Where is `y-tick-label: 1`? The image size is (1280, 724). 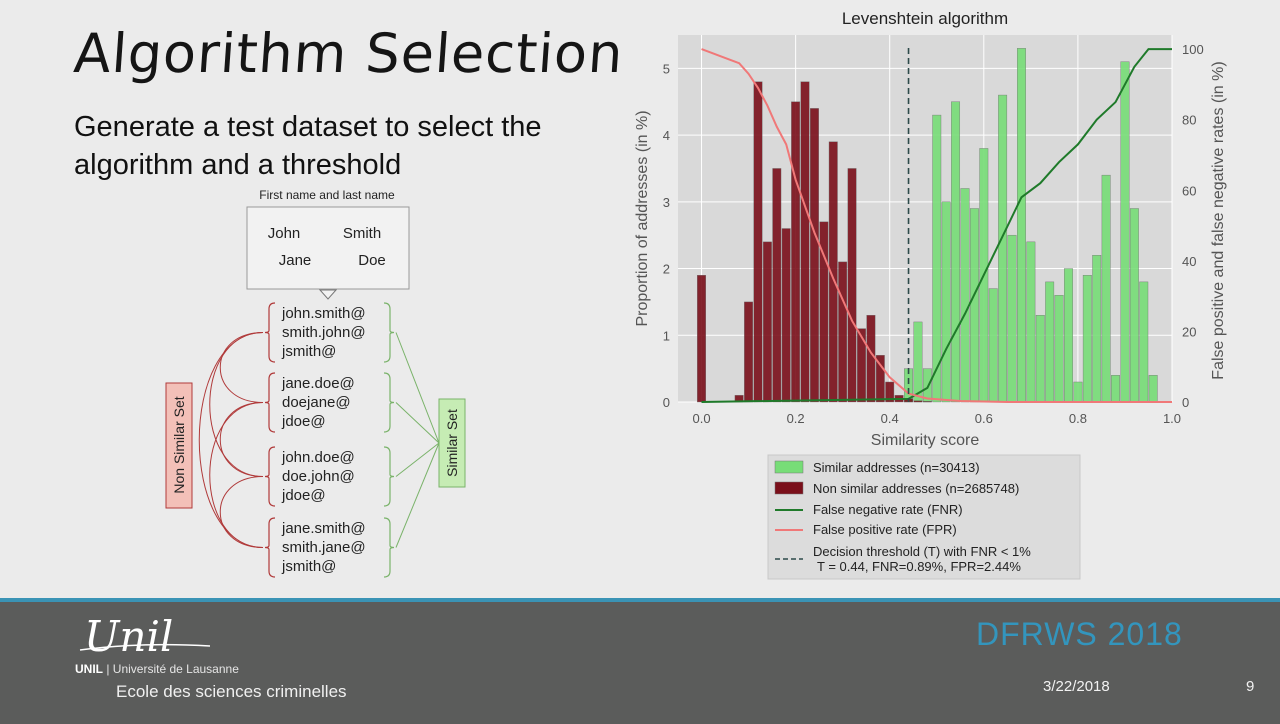
y-tick-label: 1 is located at coordinates (666, 335).